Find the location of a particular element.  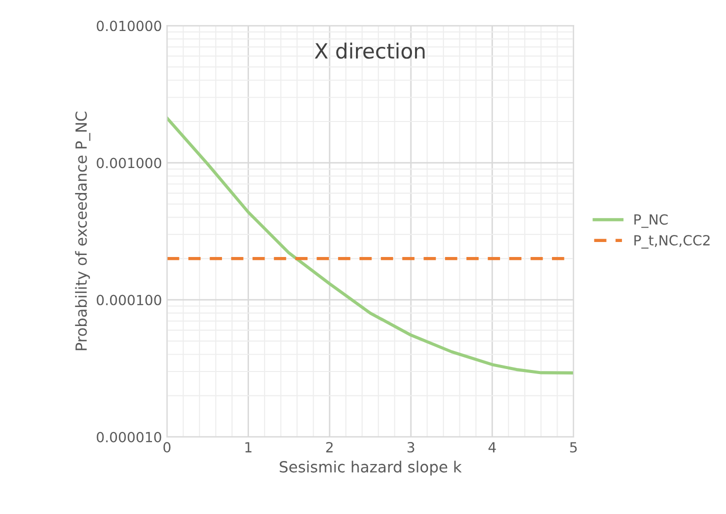

y-tick-label: 0.010000 is located at coordinates (129, 26).